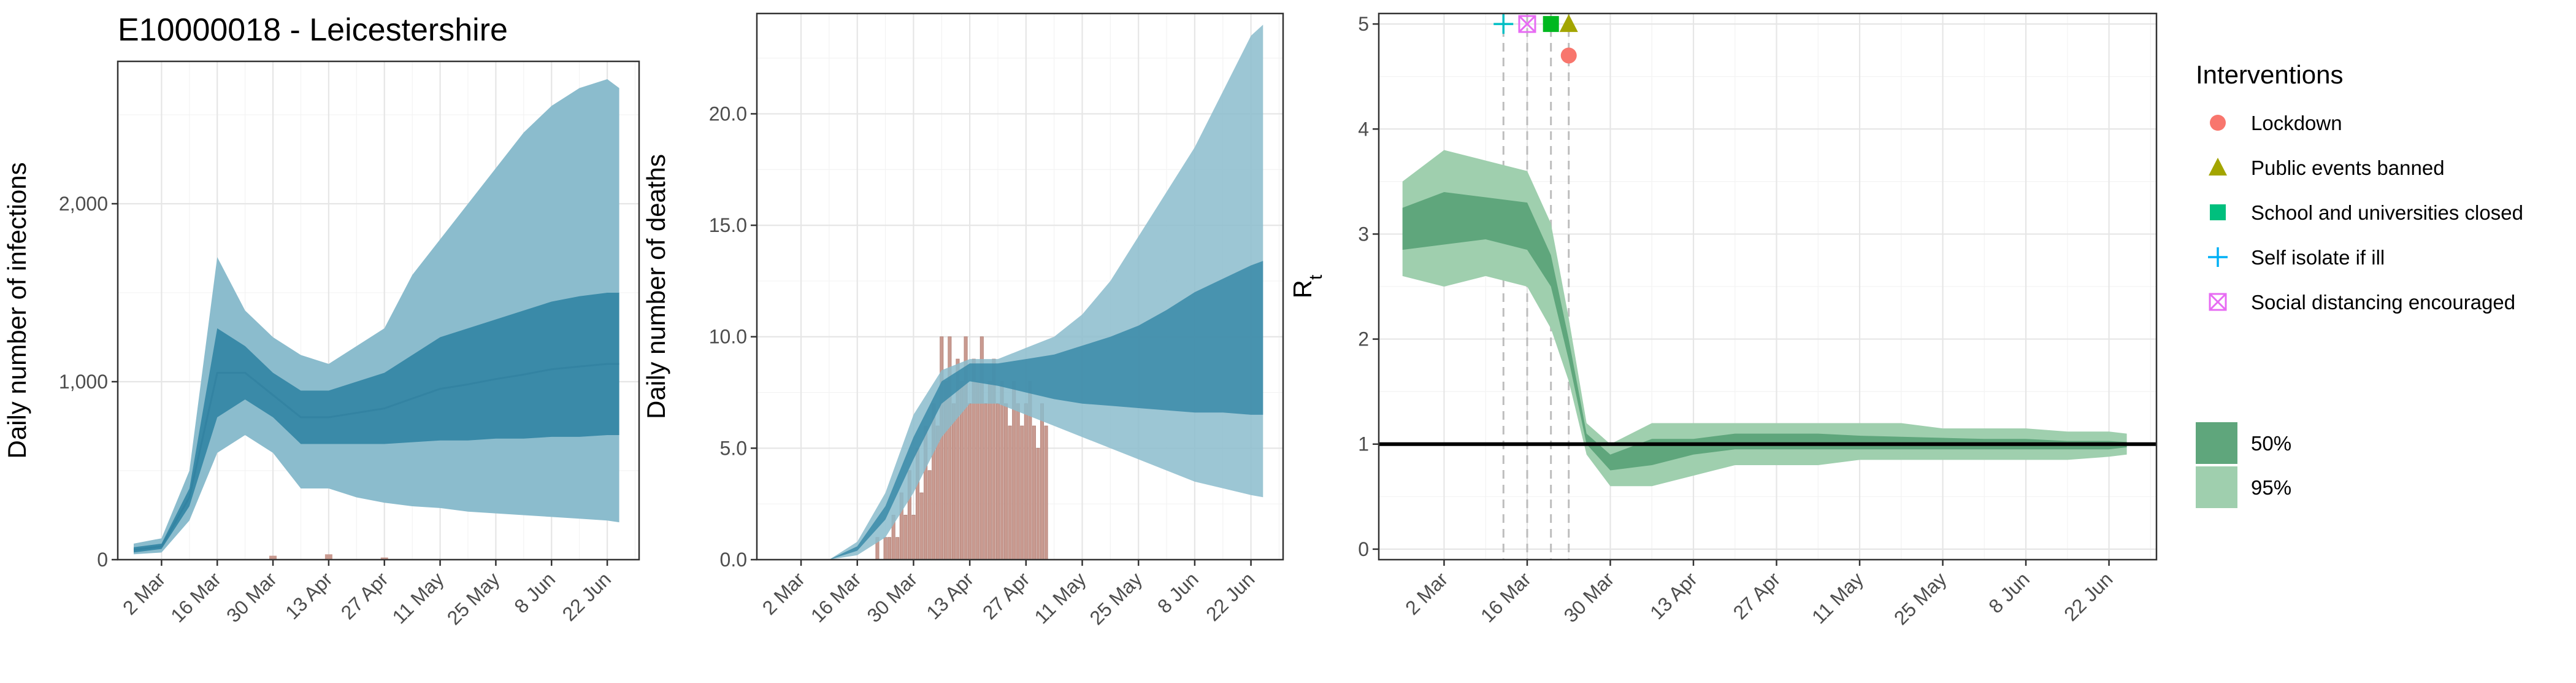 The height and width of the screenshot is (683, 2576). I want to click on legend-label: Social distancing encouraged, so click(2383, 302).